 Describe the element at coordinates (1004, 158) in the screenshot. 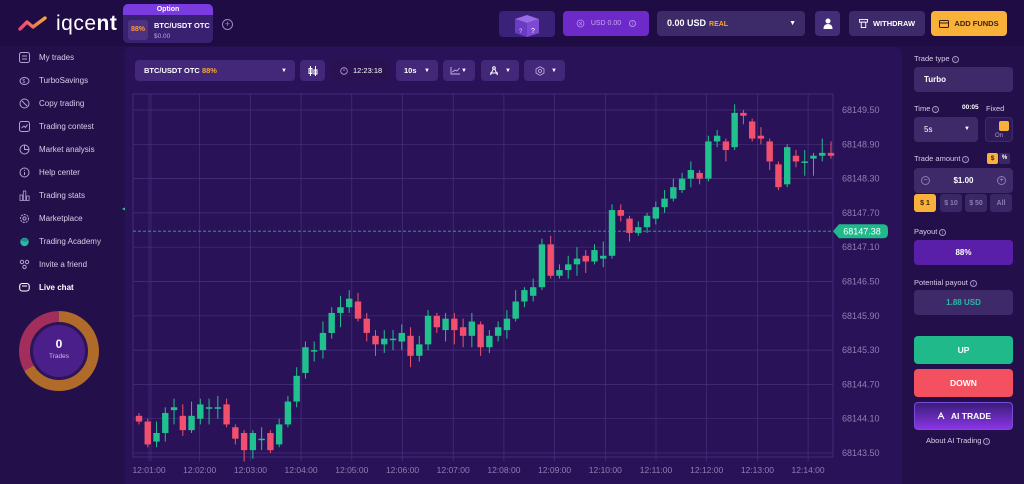

I see `unit-percent-toggle: %` at that location.